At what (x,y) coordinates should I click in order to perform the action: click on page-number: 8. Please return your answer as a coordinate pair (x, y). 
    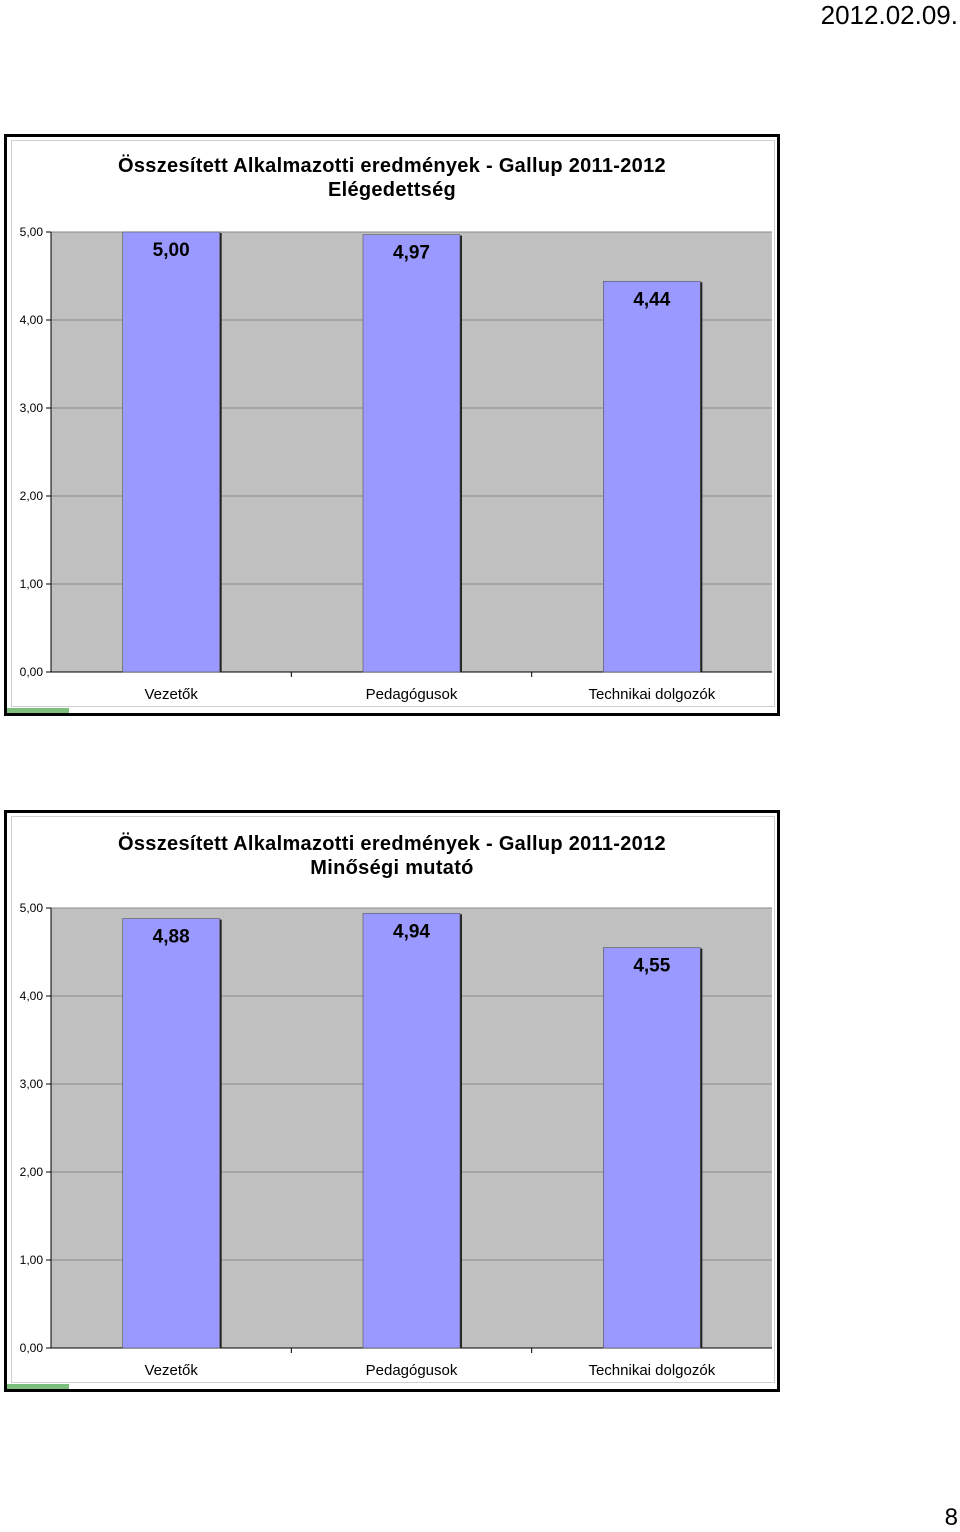
    Looking at the image, I should click on (951, 1517).